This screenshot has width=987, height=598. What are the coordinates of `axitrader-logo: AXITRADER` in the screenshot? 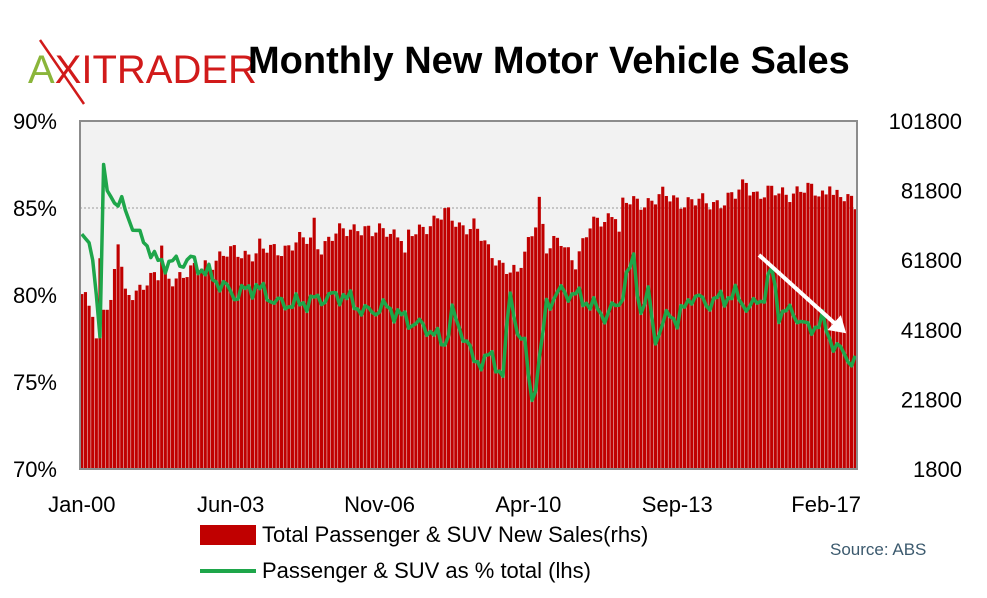 It's located at (142, 73).